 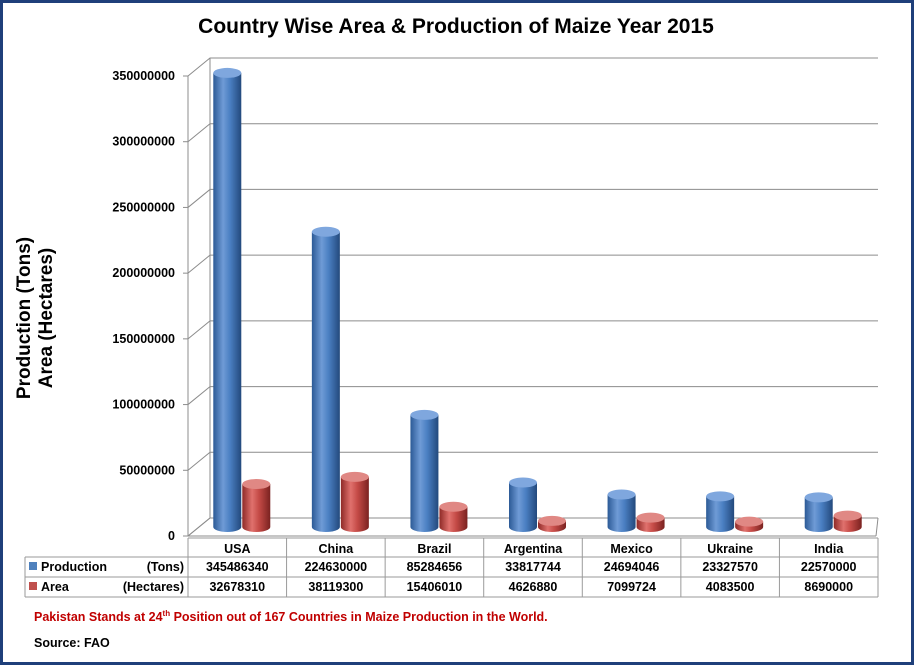 I want to click on legend-unit-area: (Hectares), so click(x=153, y=587).